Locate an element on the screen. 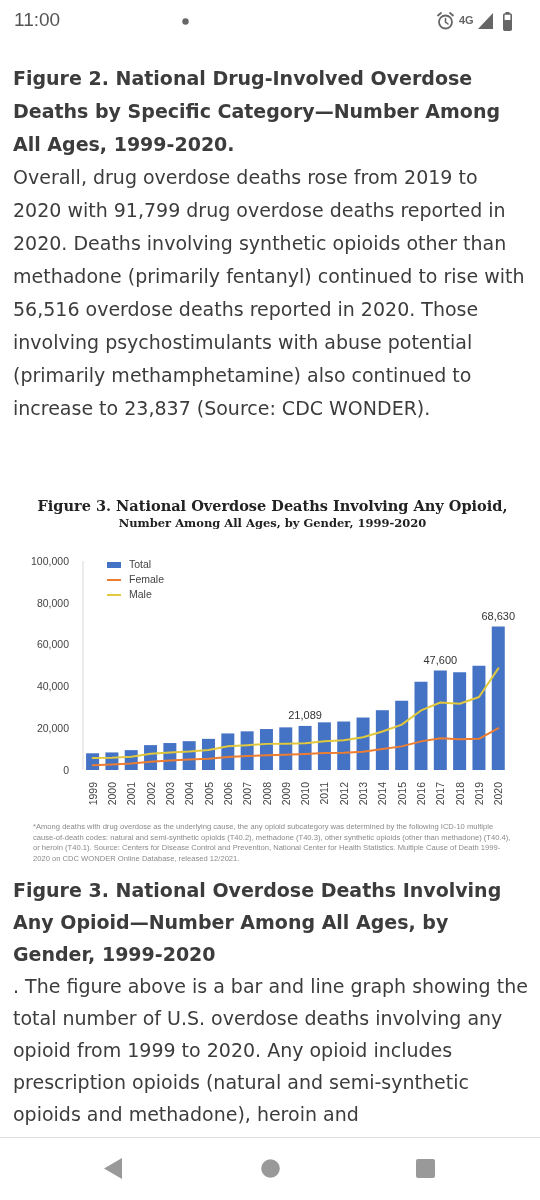  x-tick-label: 2019 is located at coordinates (479, 793).